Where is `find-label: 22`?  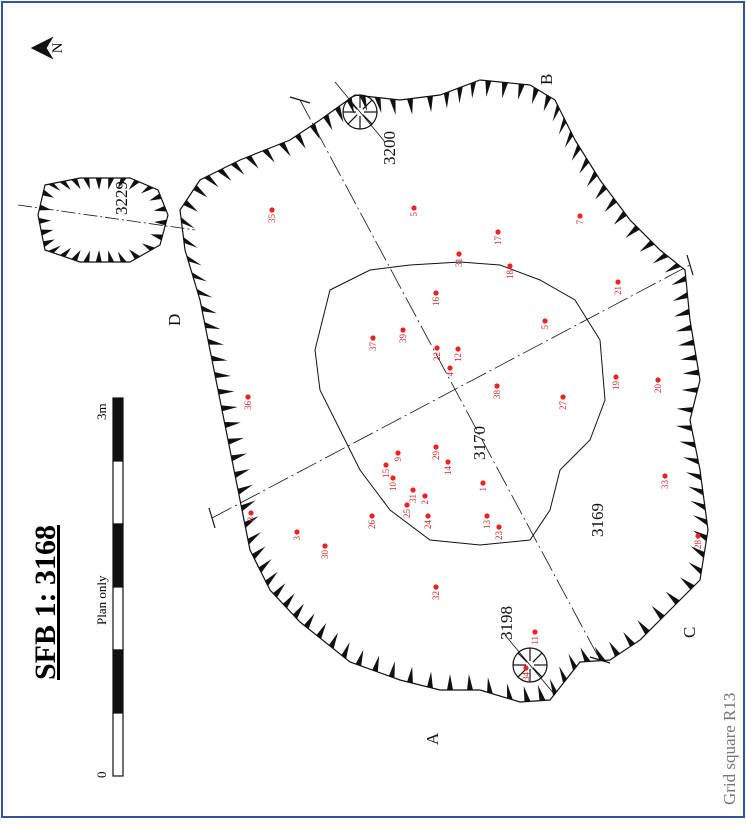
find-label: 22 is located at coordinates (437, 356).